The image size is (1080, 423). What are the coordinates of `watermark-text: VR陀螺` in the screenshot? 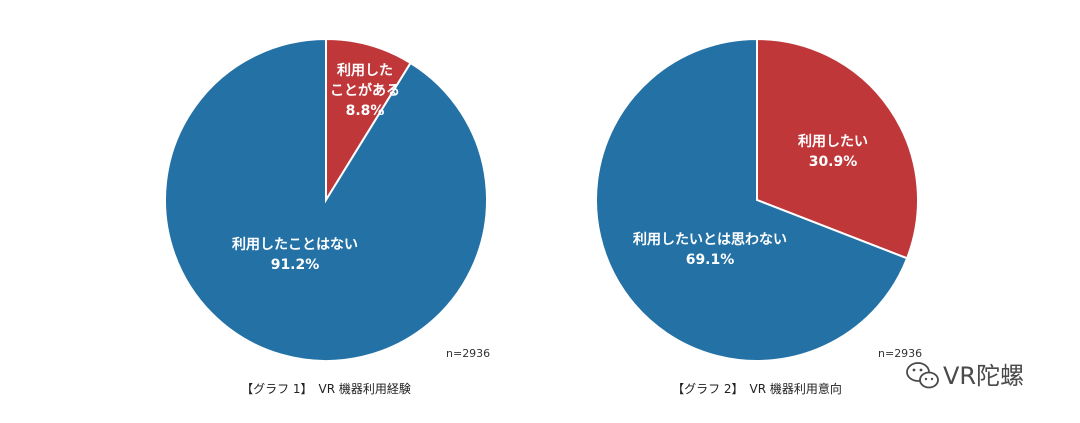 It's located at (983, 376).